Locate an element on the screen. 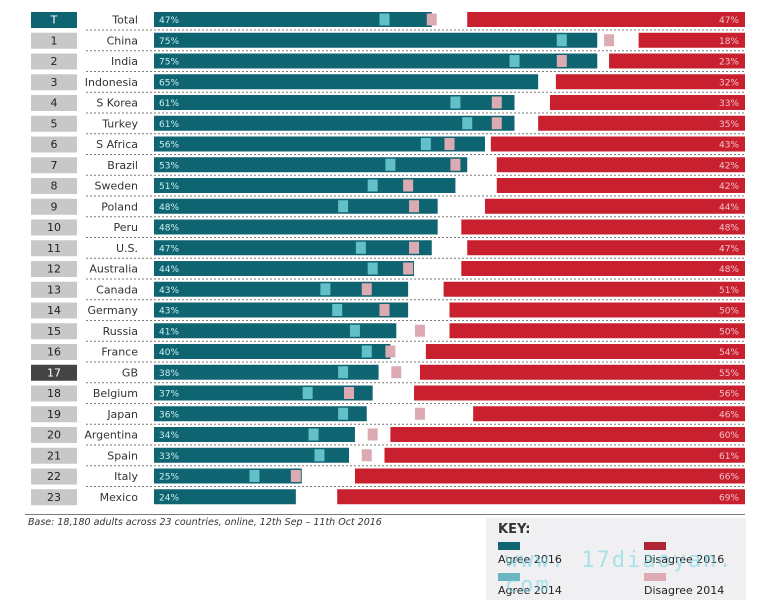 This screenshot has width=770, height=603. agree-2016-label-argentina: 34% is located at coordinates (169, 436).